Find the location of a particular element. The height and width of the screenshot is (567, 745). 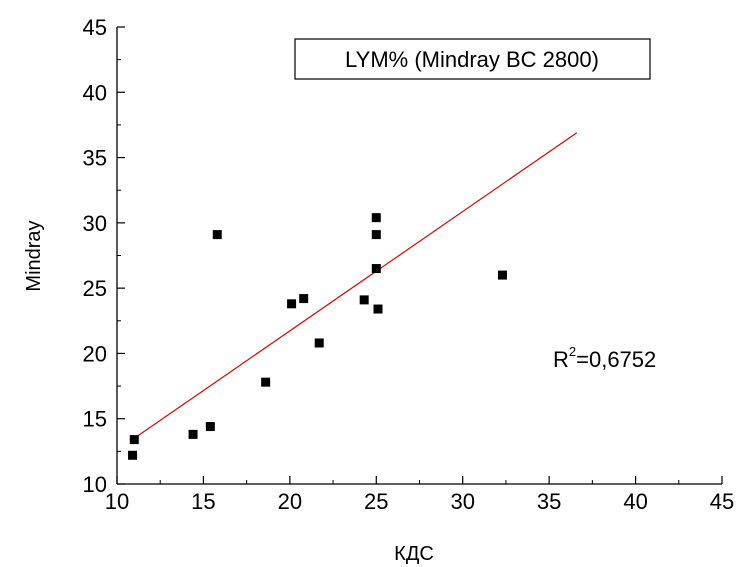

x-tick-label: 10 is located at coordinates (117, 501).